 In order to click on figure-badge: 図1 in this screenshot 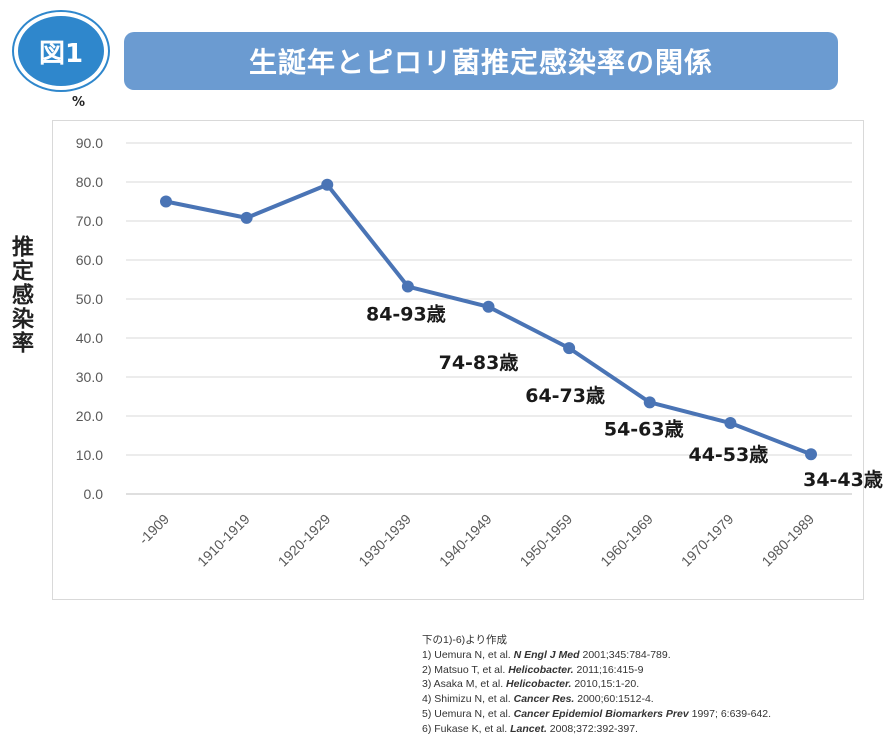, I will do `click(61, 51)`.